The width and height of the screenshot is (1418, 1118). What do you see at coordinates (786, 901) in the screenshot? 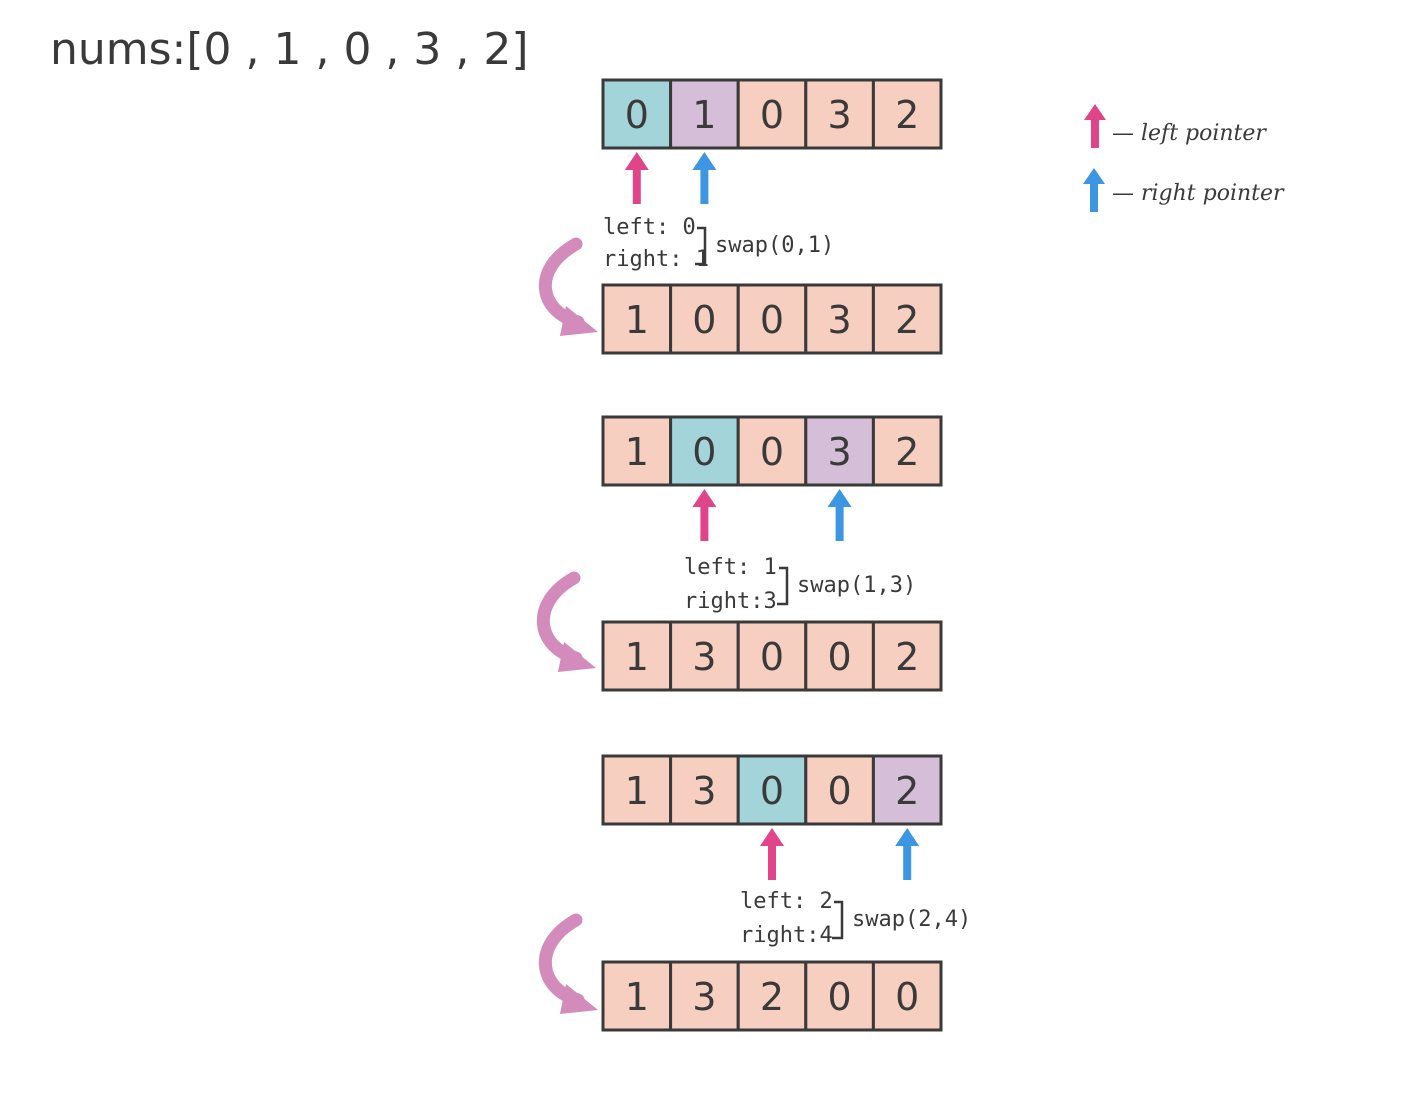
I see `step-left-label: left: 2` at bounding box center [786, 901].